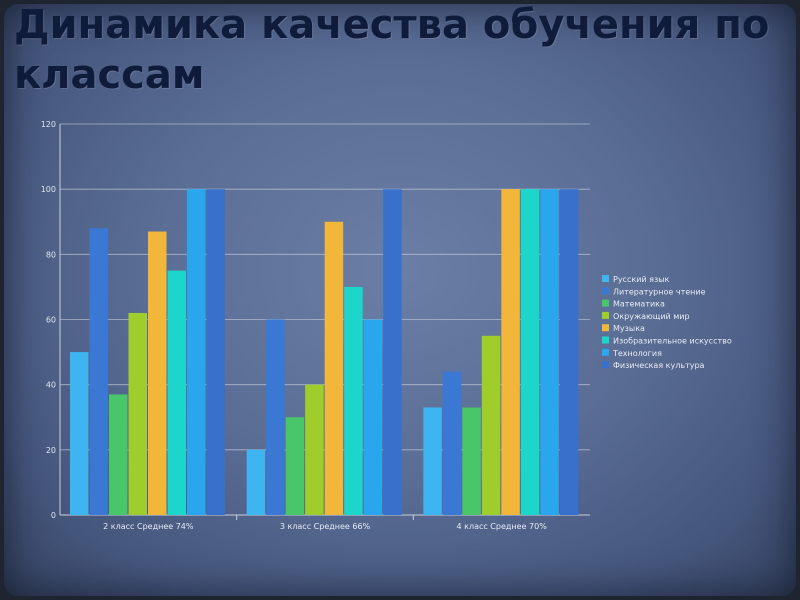 The width and height of the screenshot is (800, 600). Describe the element at coordinates (637, 353) in the screenshot. I see `legend-label: Технология` at that location.